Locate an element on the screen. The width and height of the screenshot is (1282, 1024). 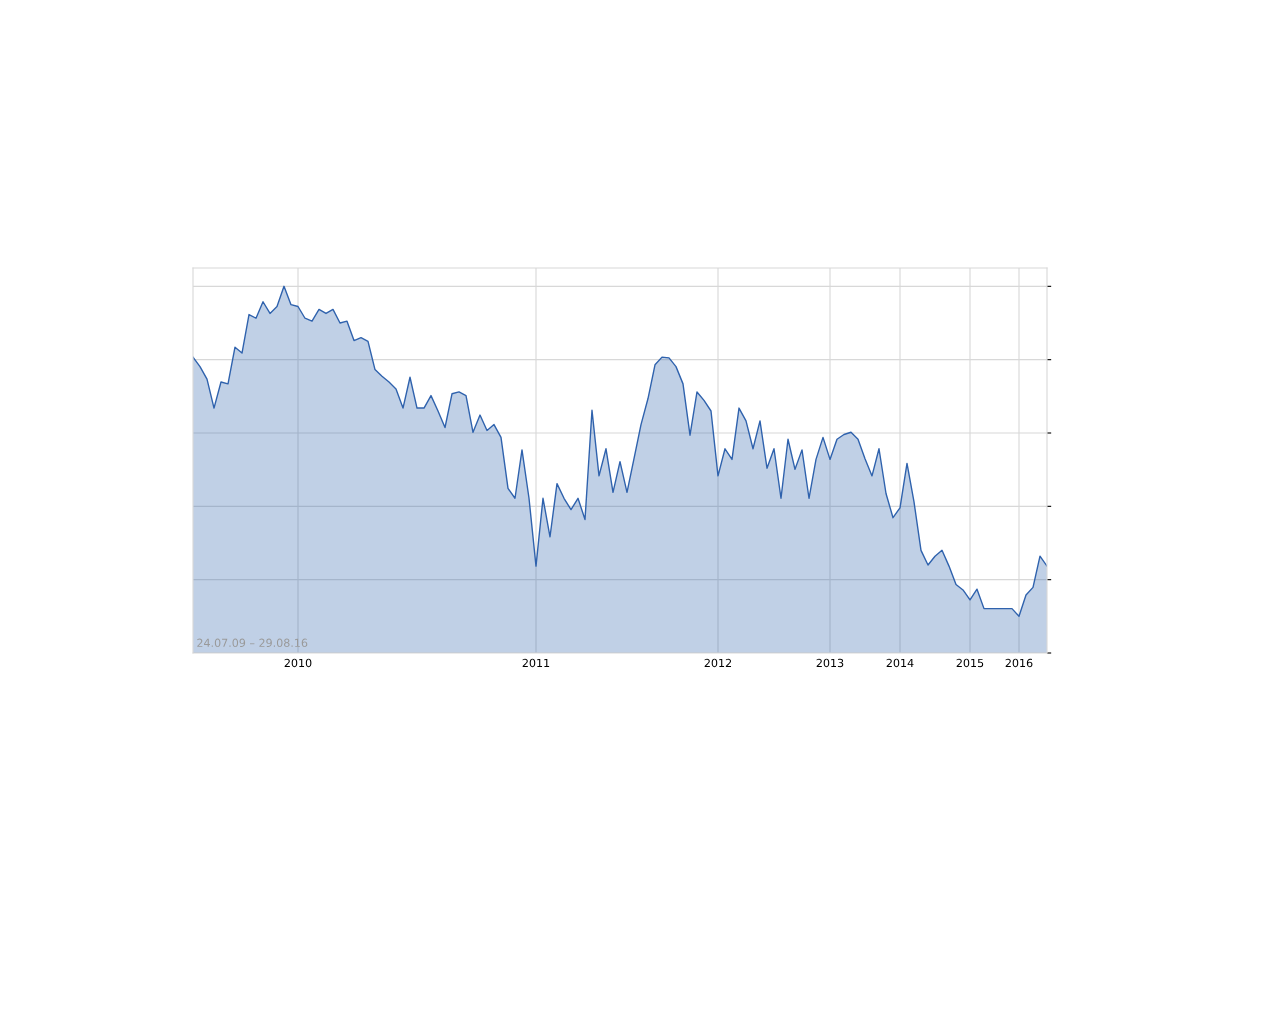
x-tick-label: 2010 is located at coordinates (298, 663).